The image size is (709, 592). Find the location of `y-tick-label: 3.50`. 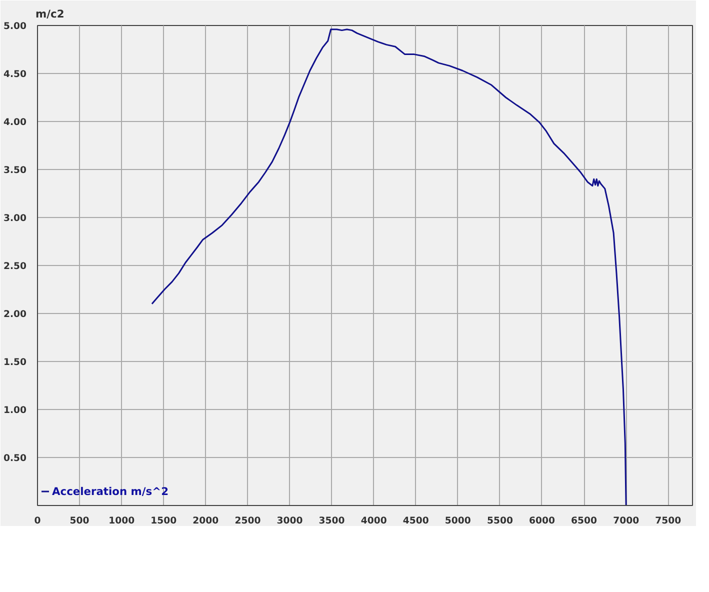

y-tick-label: 3.50 is located at coordinates (15, 170).